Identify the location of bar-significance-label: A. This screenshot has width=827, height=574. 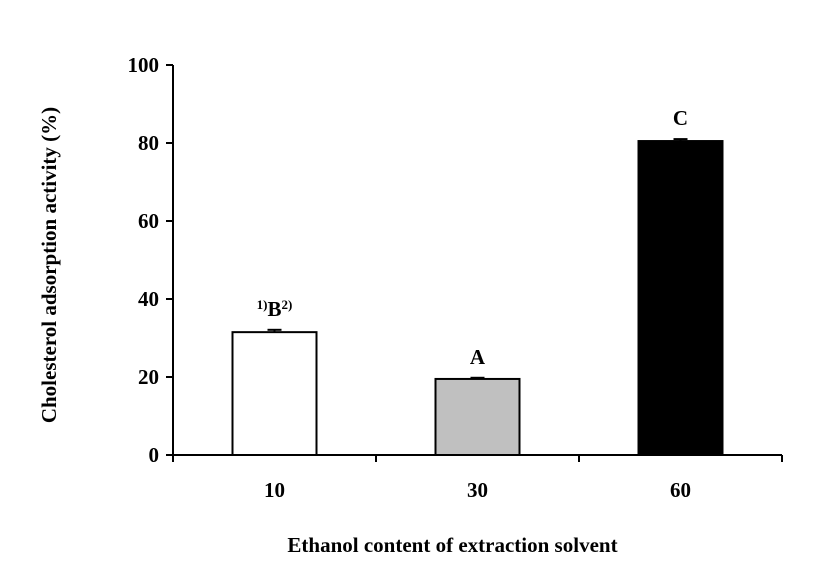
(478, 357).